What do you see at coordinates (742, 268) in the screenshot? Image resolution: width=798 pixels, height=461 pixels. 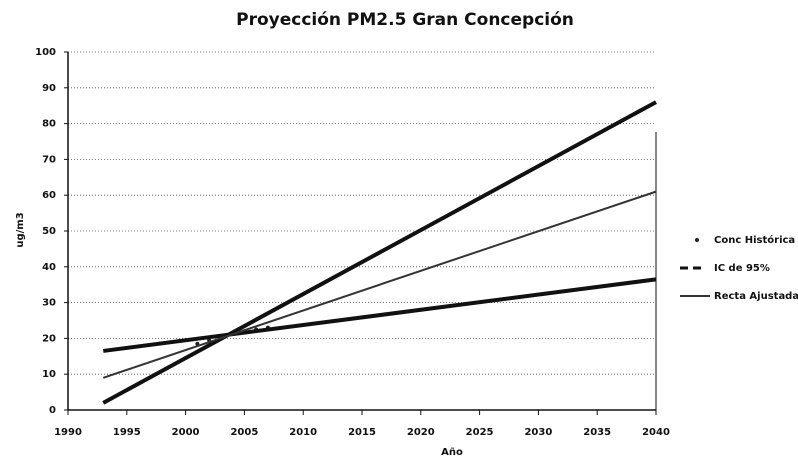 I see `legend-label: IC de 95%` at bounding box center [742, 268].